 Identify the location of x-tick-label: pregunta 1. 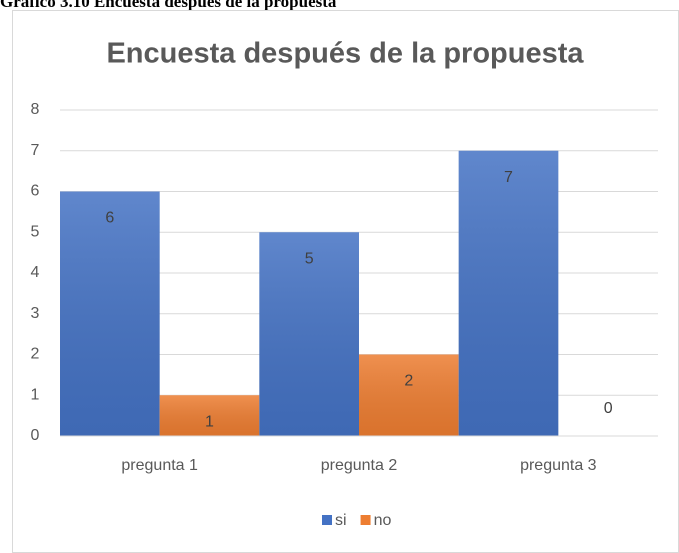
(159, 465).